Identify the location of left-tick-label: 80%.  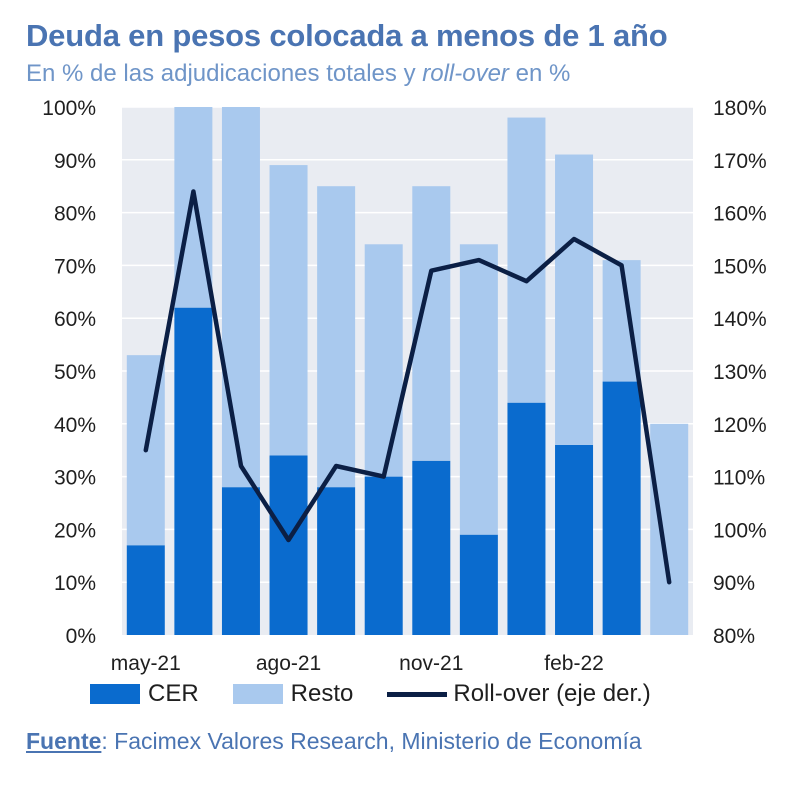
(75, 214).